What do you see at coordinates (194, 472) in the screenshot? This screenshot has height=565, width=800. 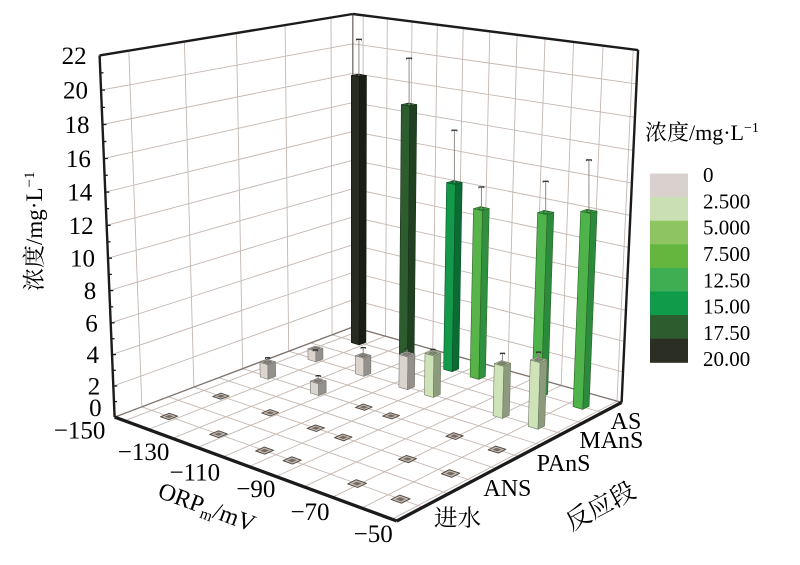 I see `svg-text: −110` at bounding box center [194, 472].